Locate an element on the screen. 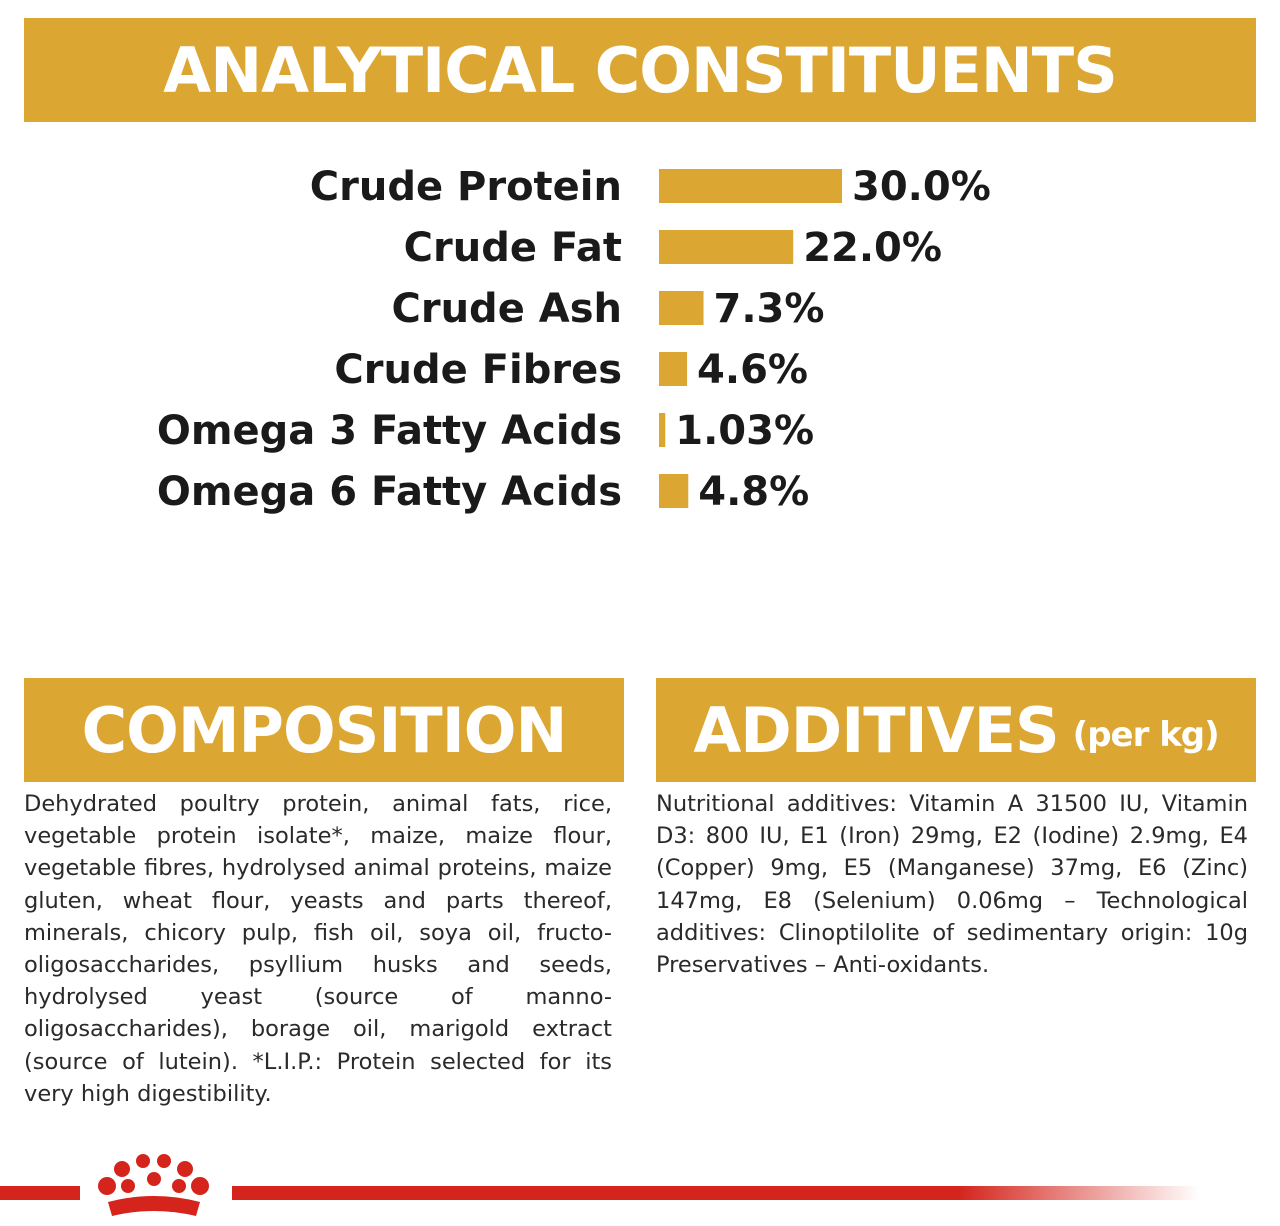 This screenshot has height=1226, width=1280. composition-title: COMPOSITION is located at coordinates (324, 730).